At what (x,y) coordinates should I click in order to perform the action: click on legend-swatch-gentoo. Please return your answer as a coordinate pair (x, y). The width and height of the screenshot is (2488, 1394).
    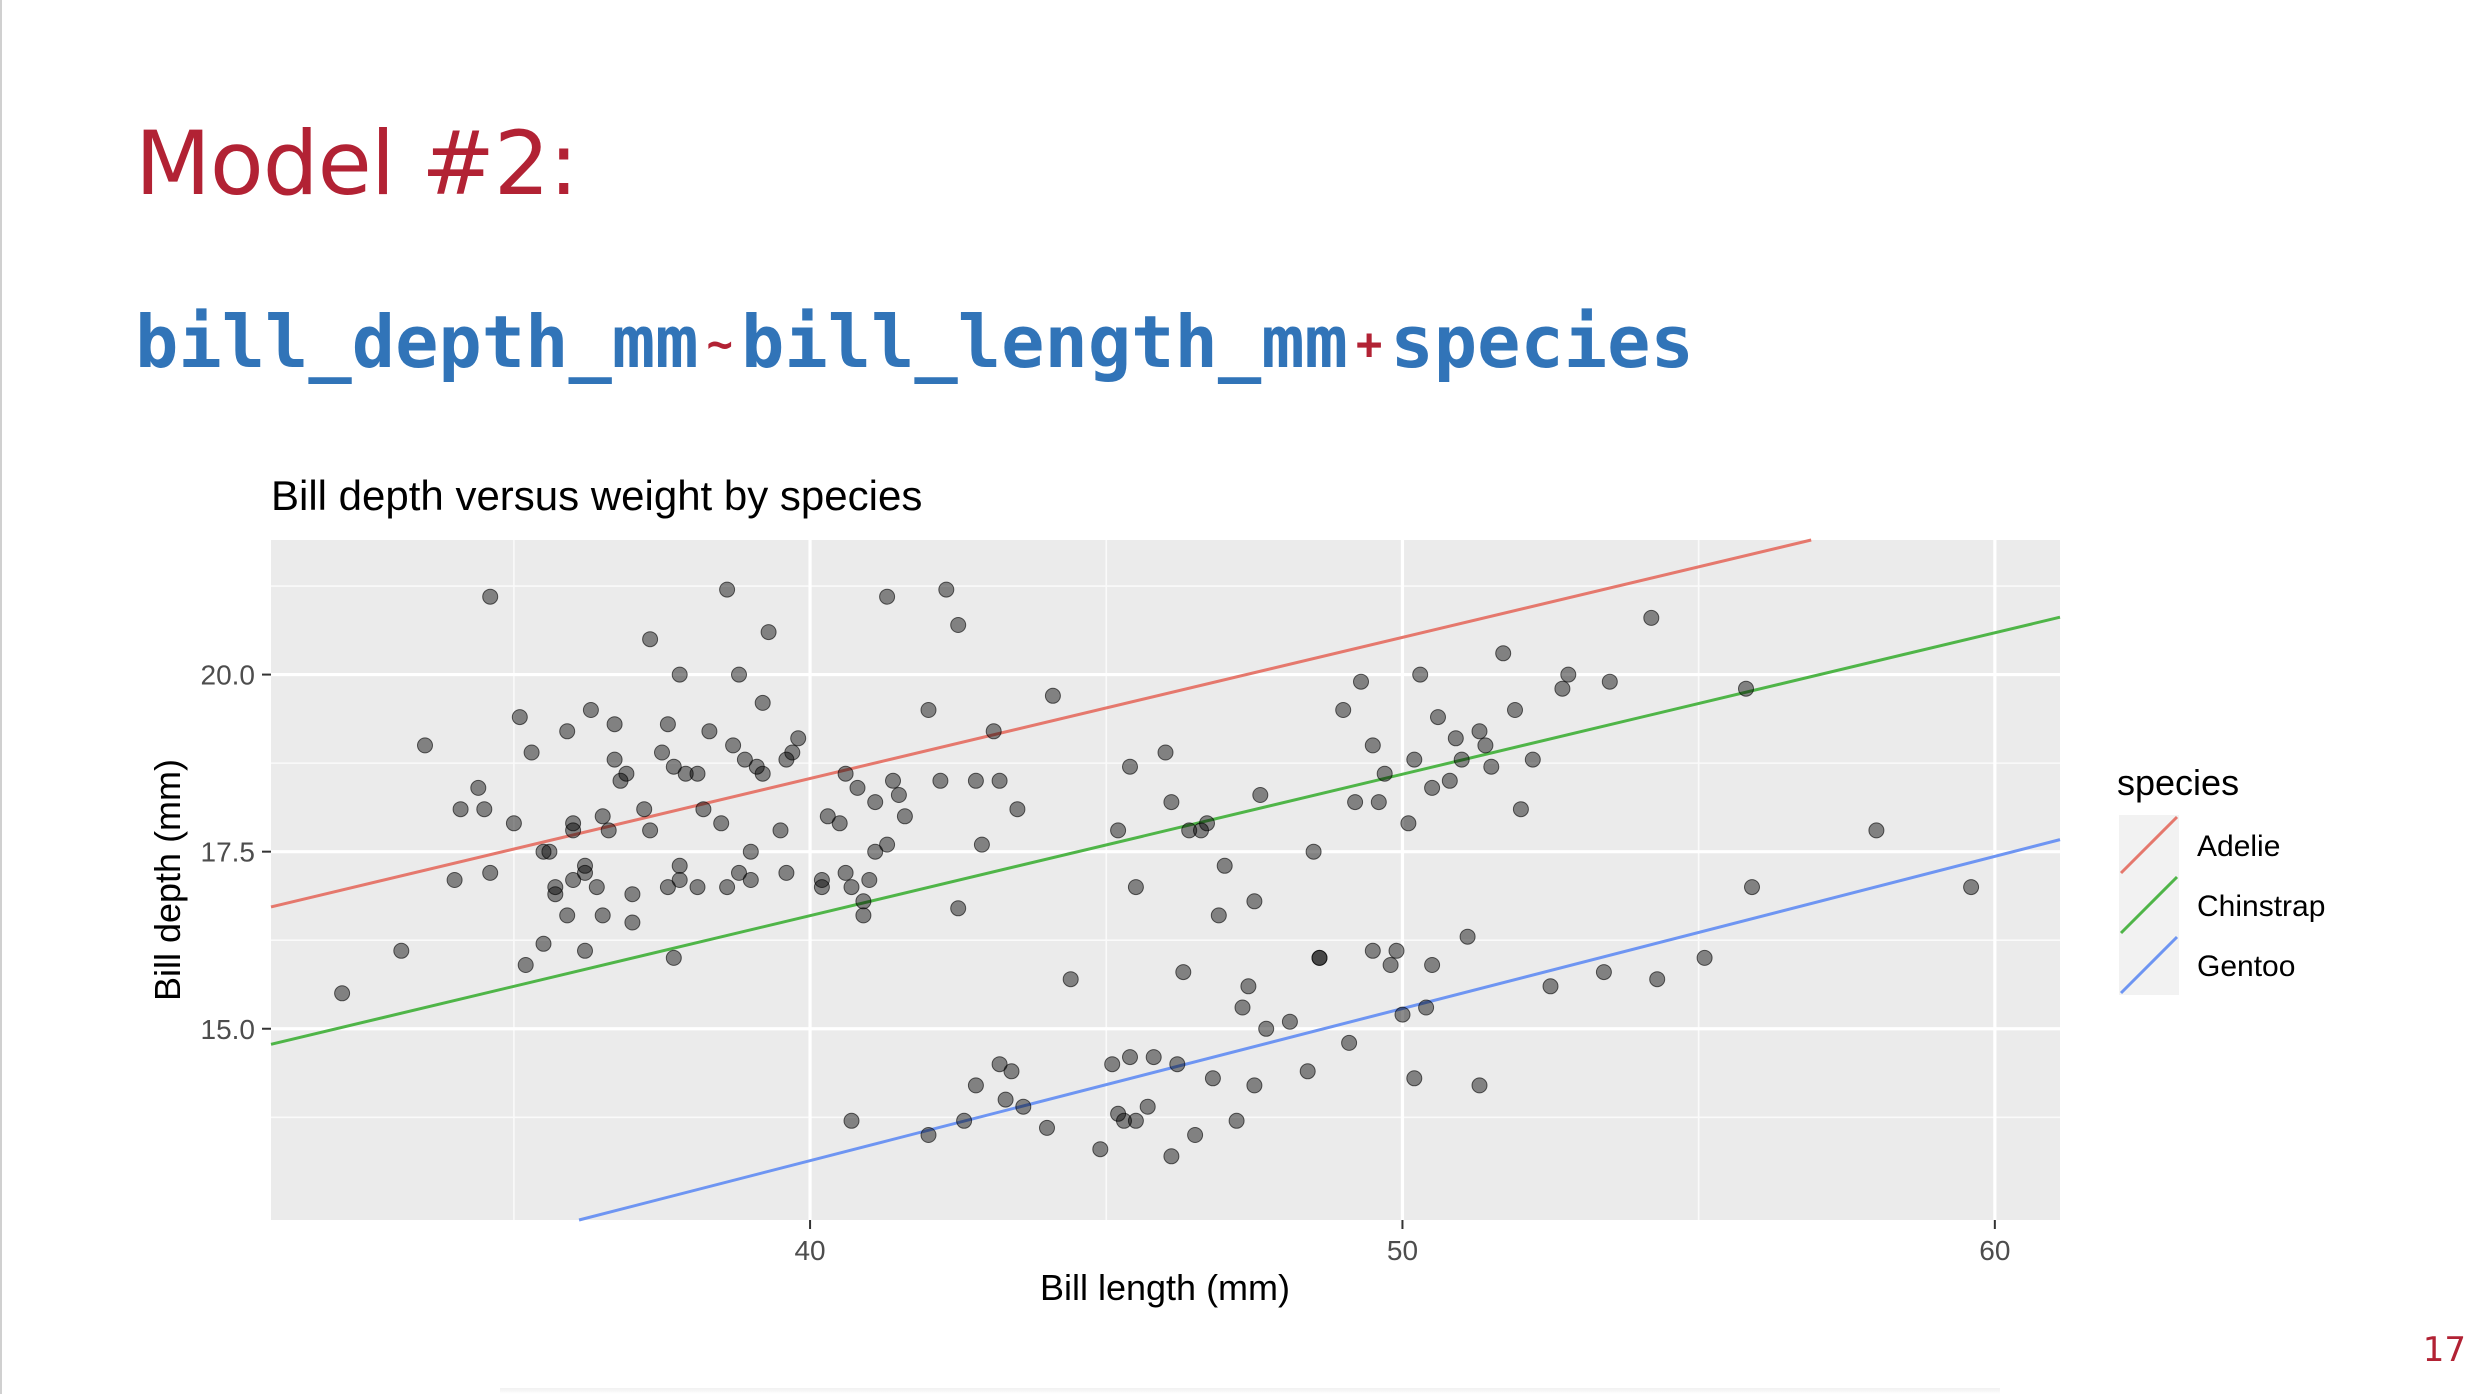
    Looking at the image, I should click on (2149, 965).